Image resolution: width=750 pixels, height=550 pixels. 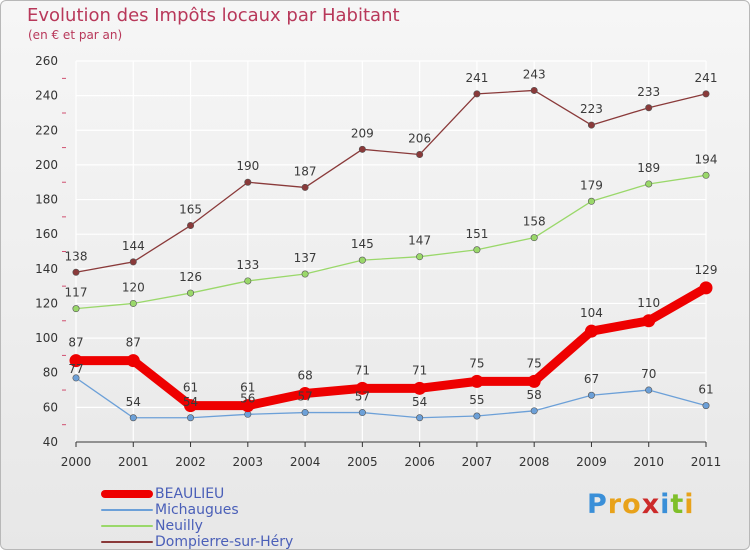 I want to click on data-label: 223, so click(x=591, y=109).